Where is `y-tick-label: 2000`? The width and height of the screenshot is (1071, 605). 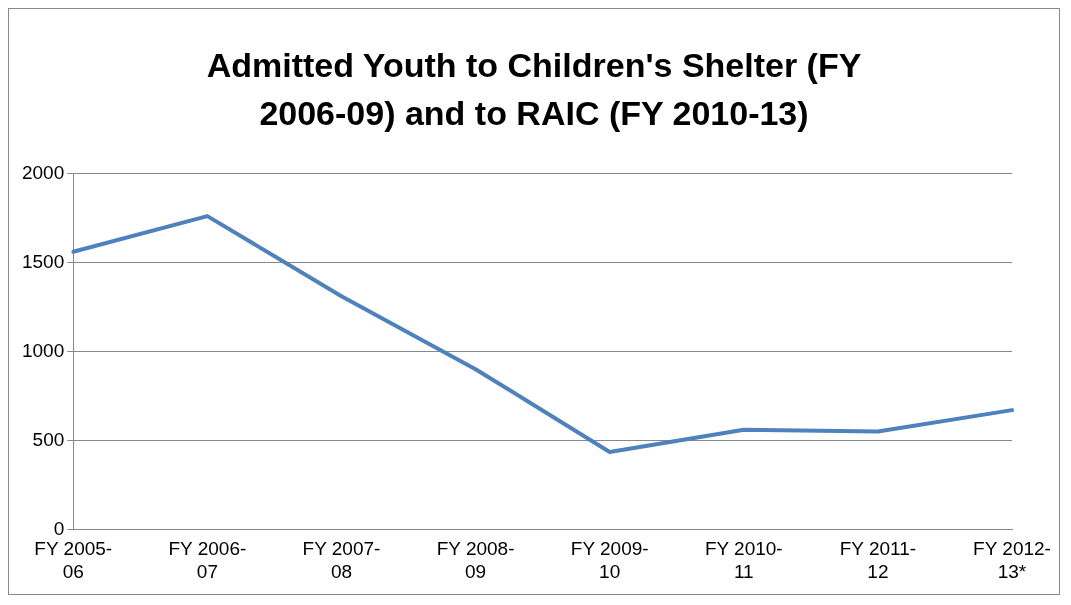
y-tick-label: 2000 is located at coordinates (43, 172).